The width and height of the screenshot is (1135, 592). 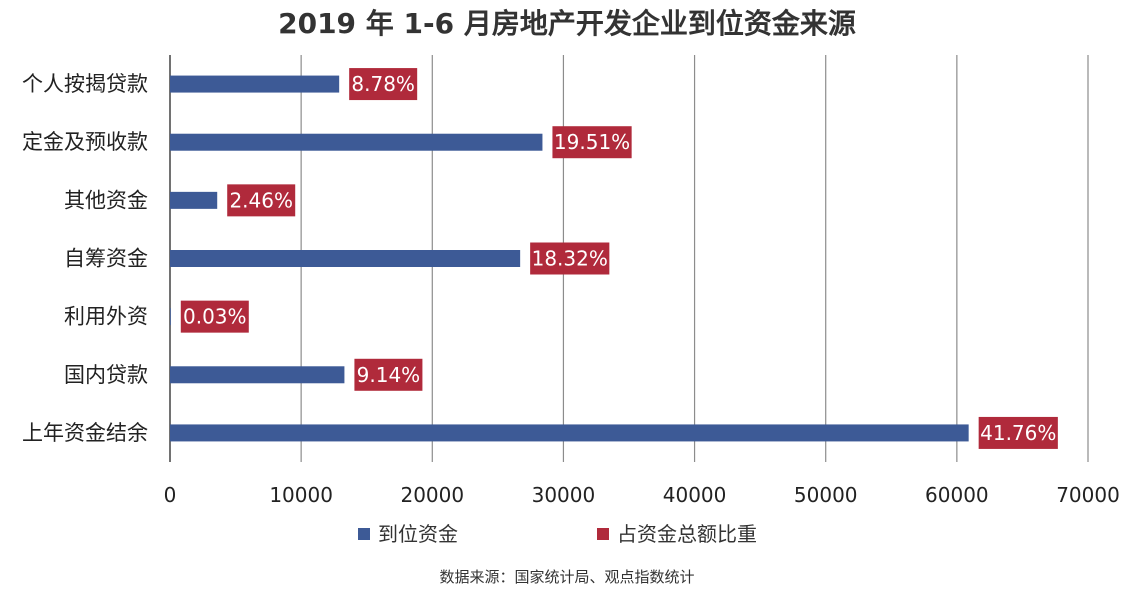 What do you see at coordinates (106, 375) in the screenshot?
I see `category-label: 国内贷款` at bounding box center [106, 375].